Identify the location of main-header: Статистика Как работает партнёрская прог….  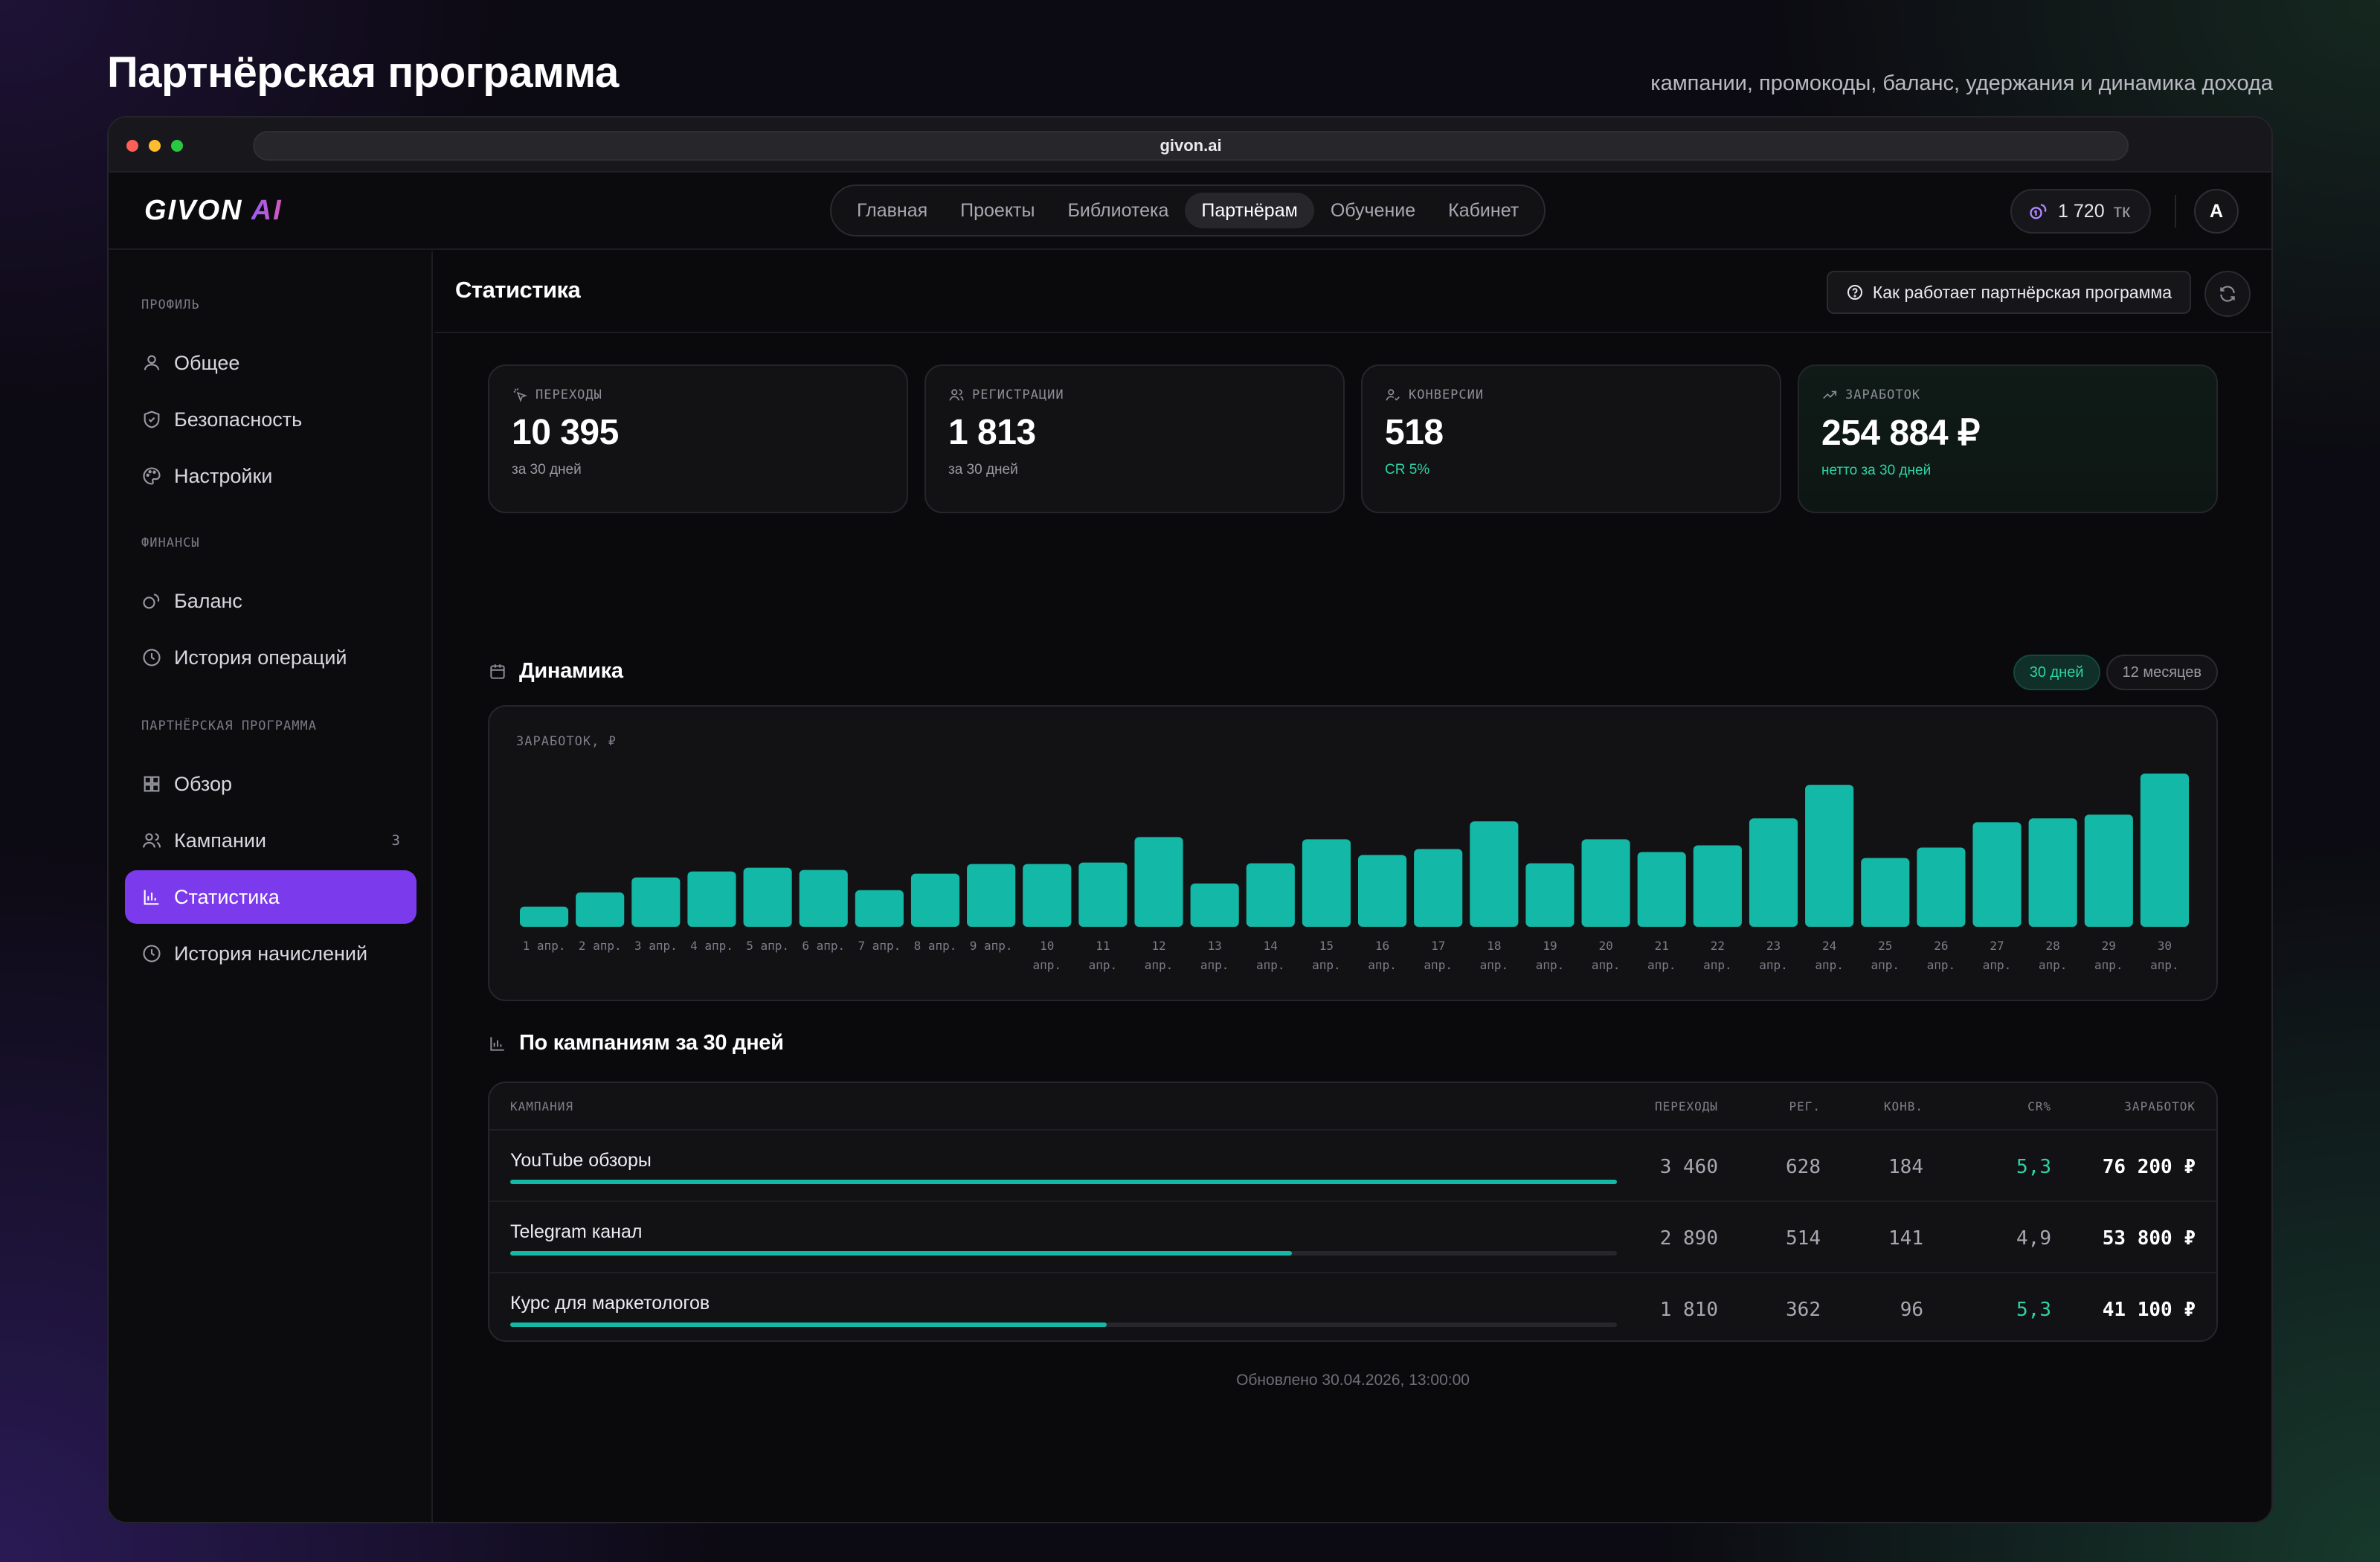
(1352, 292).